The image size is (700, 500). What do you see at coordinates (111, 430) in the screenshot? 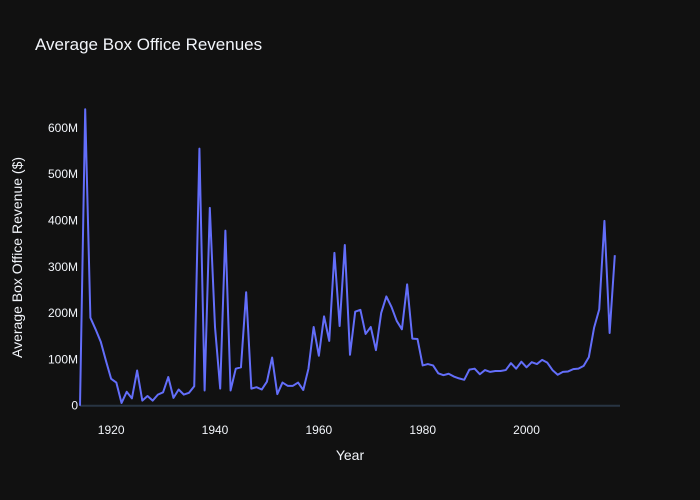
I see `x-tick-label: 1920` at bounding box center [111, 430].